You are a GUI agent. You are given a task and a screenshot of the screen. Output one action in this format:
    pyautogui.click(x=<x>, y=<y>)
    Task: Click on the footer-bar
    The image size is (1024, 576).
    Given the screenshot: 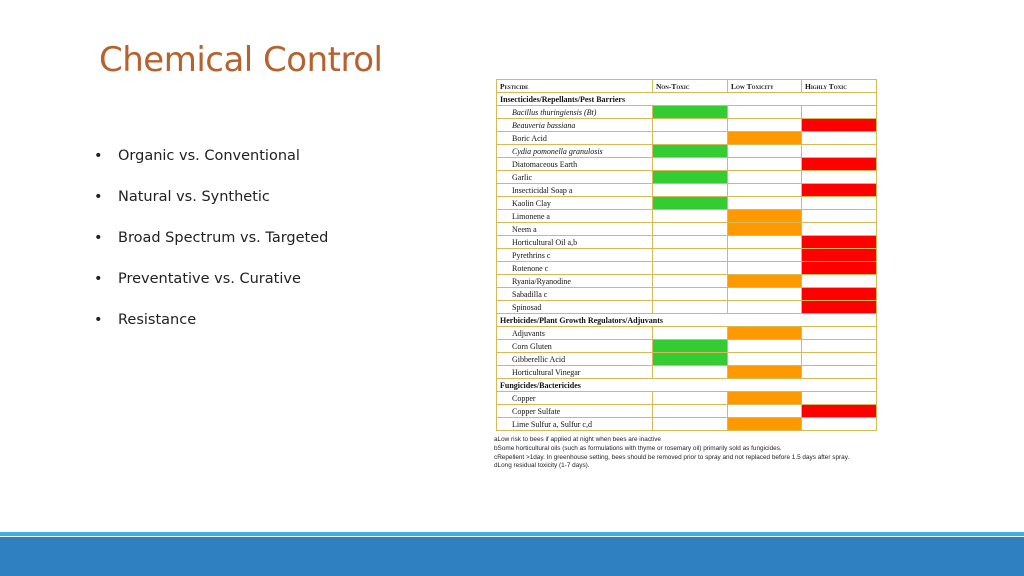 What is the action you would take?
    pyautogui.click(x=512, y=556)
    